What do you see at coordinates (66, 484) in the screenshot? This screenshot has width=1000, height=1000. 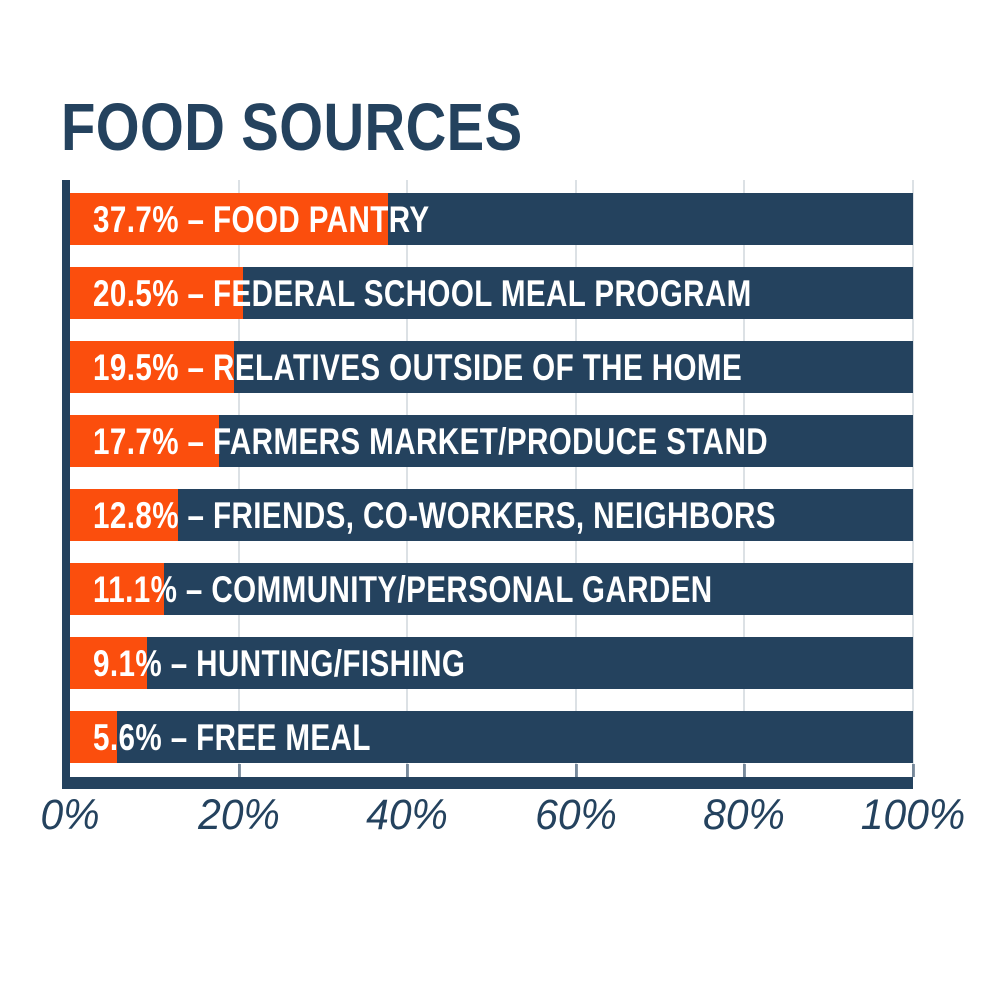 I see `y-axis-line` at bounding box center [66, 484].